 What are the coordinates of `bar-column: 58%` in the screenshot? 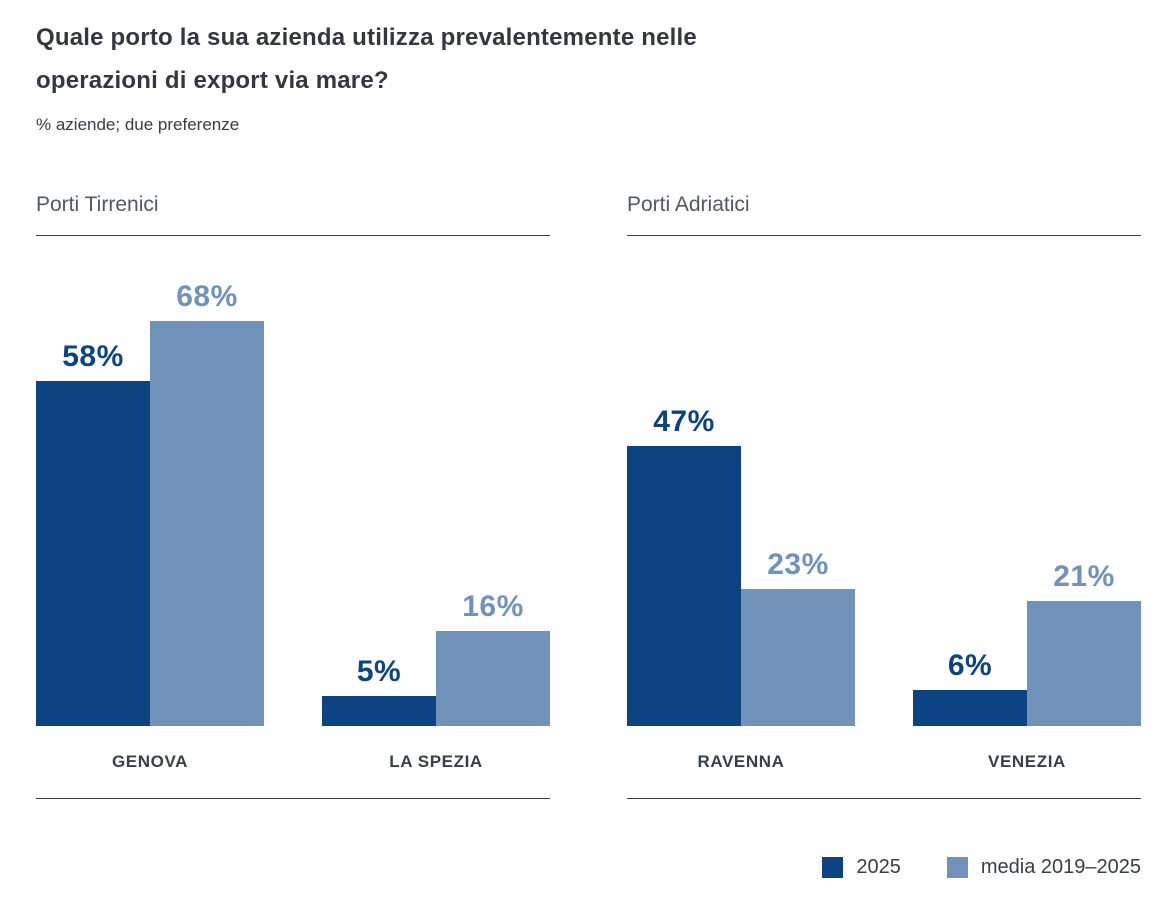 It's located at (93, 533).